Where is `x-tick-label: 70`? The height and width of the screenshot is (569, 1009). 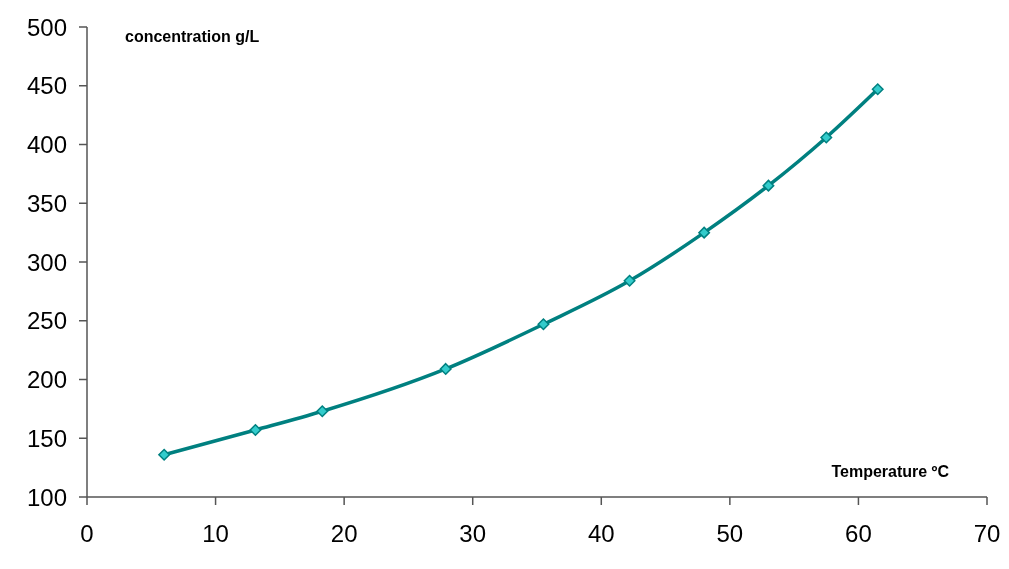
x-tick-label: 70 is located at coordinates (987, 533).